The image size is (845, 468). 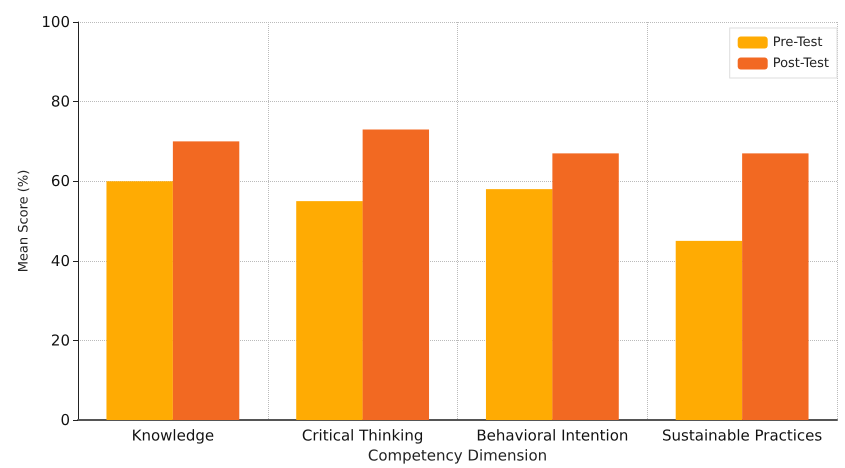 I want to click on y-tick-label: 60, so click(x=60, y=181).